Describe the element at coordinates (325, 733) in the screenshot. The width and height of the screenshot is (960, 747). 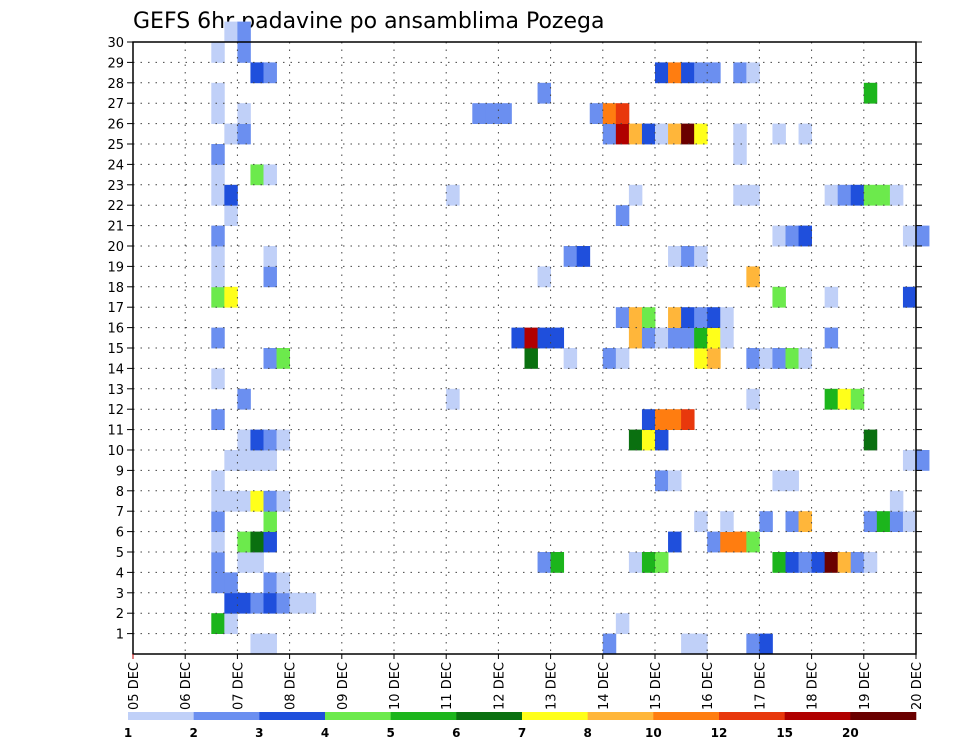
I see `legend-label: 4` at that location.